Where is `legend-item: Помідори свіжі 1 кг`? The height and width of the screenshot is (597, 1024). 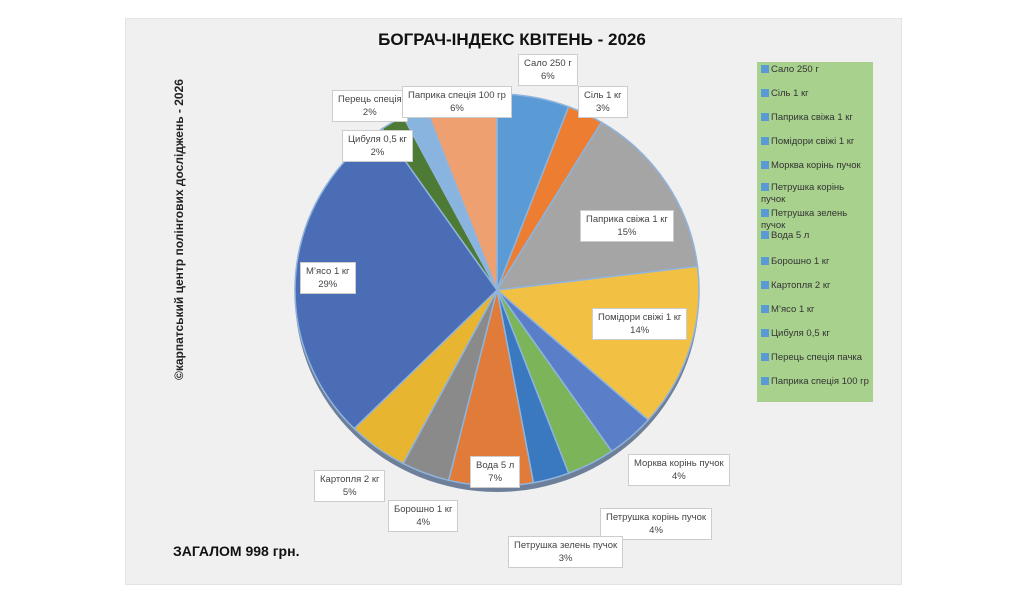 legend-item: Помідори свіжі 1 кг is located at coordinates (816, 142).